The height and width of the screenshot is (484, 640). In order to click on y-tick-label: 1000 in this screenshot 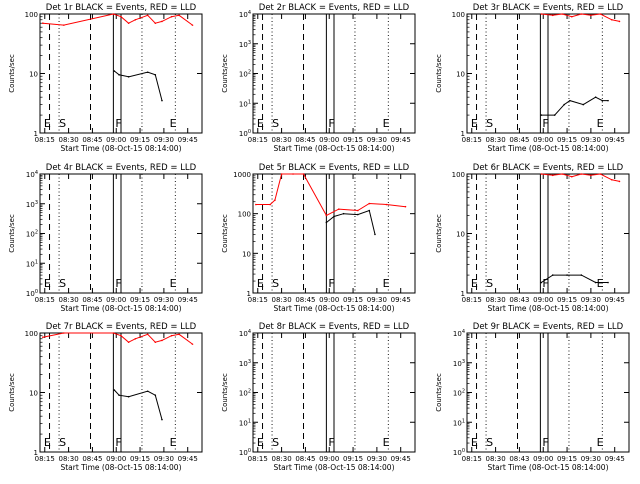, I will do `click(242, 175)`.